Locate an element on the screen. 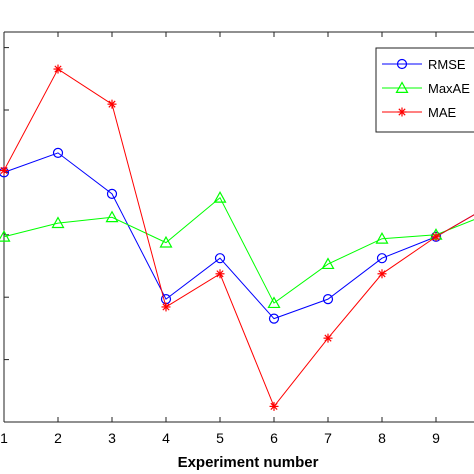 The height and width of the screenshot is (474, 474). x-tick-label: 3 is located at coordinates (112, 438).